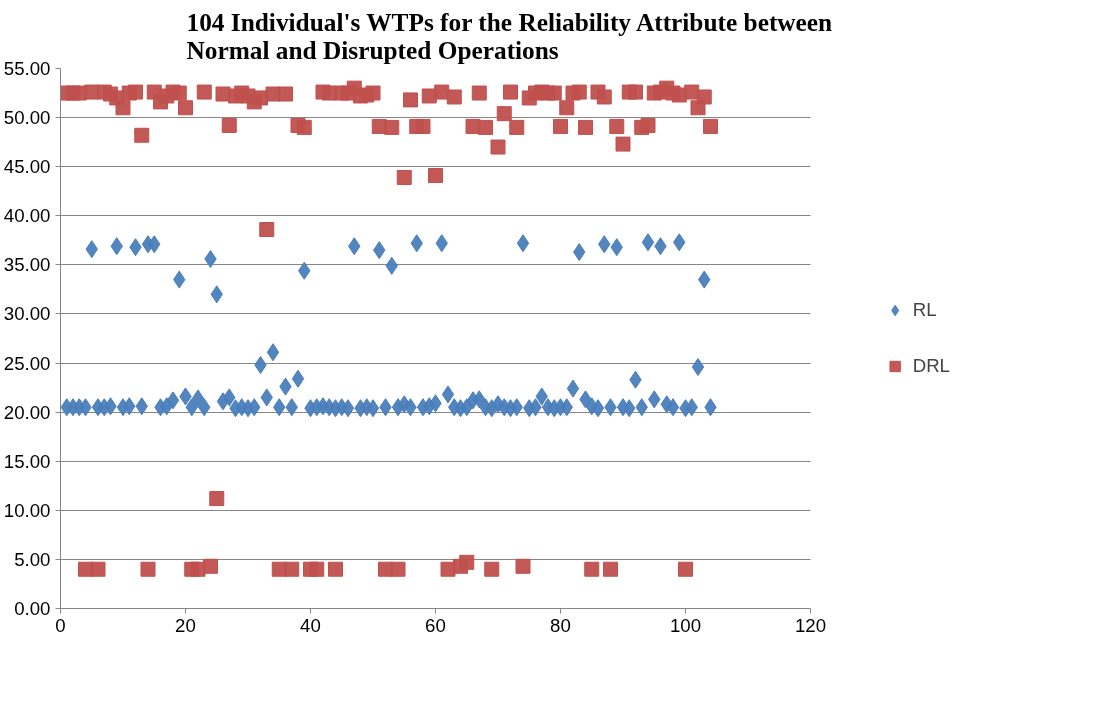 This screenshot has height=723, width=1117. Describe the element at coordinates (27, 314) in the screenshot. I see `y-tick-label: 30.00` at that location.